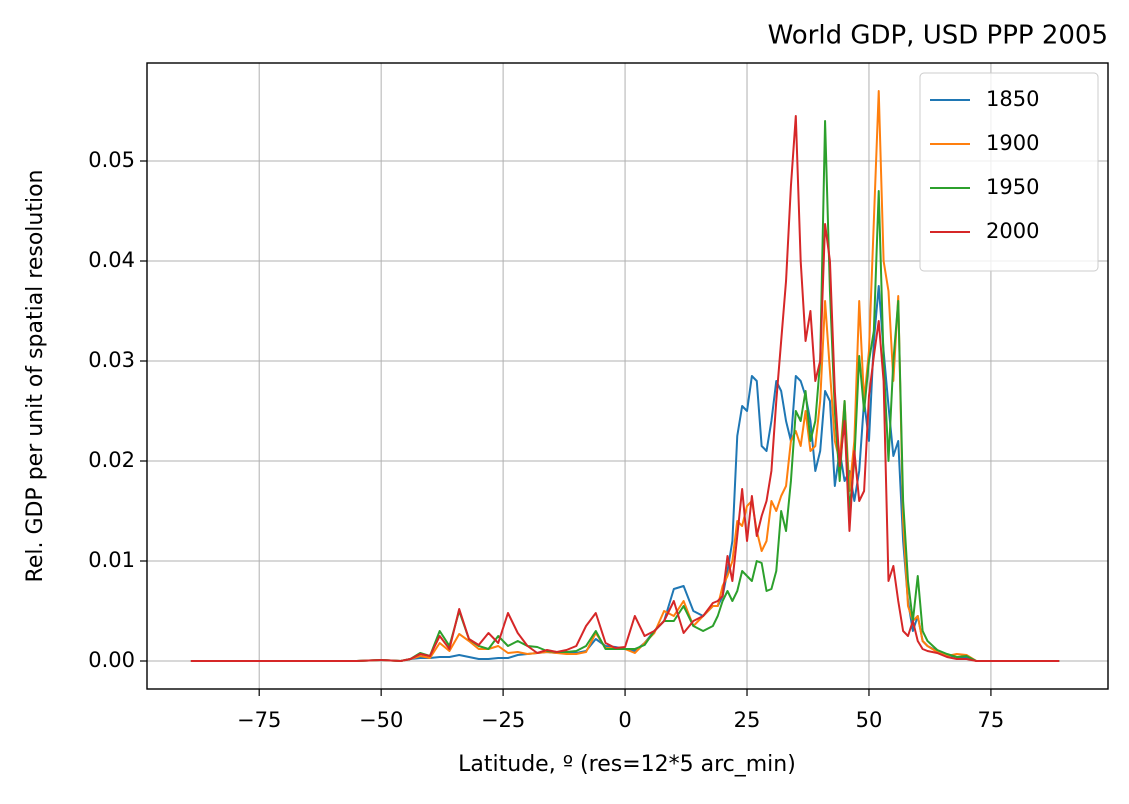 This screenshot has width=1129, height=804. Describe the element at coordinates (624, 720) in the screenshot. I see `x-tick-label: 0` at that location.